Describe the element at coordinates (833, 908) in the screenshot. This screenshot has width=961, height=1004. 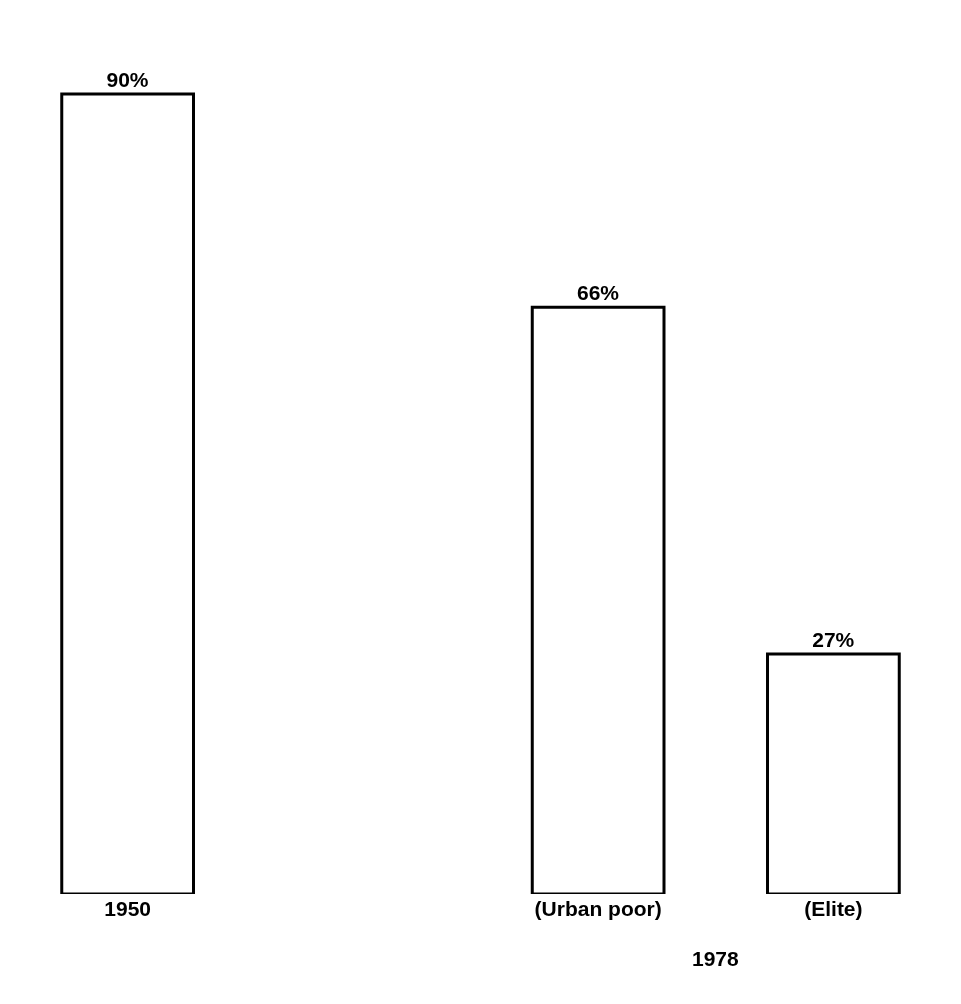
I see `x-tick-label: (Elite)` at that location.